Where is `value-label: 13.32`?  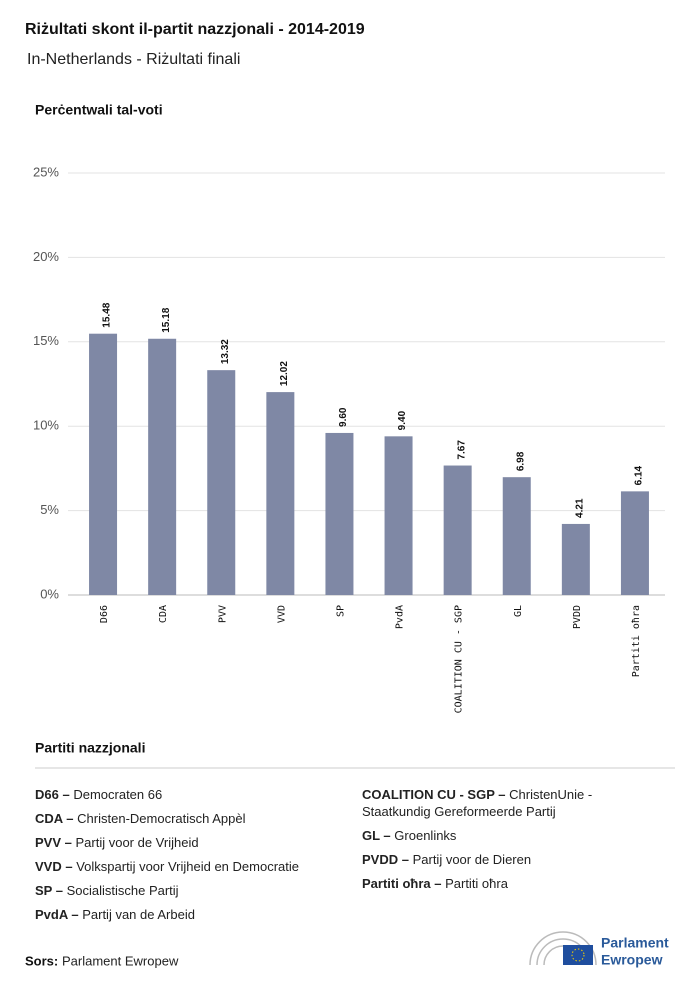
value-label: 13.32 is located at coordinates (225, 351).